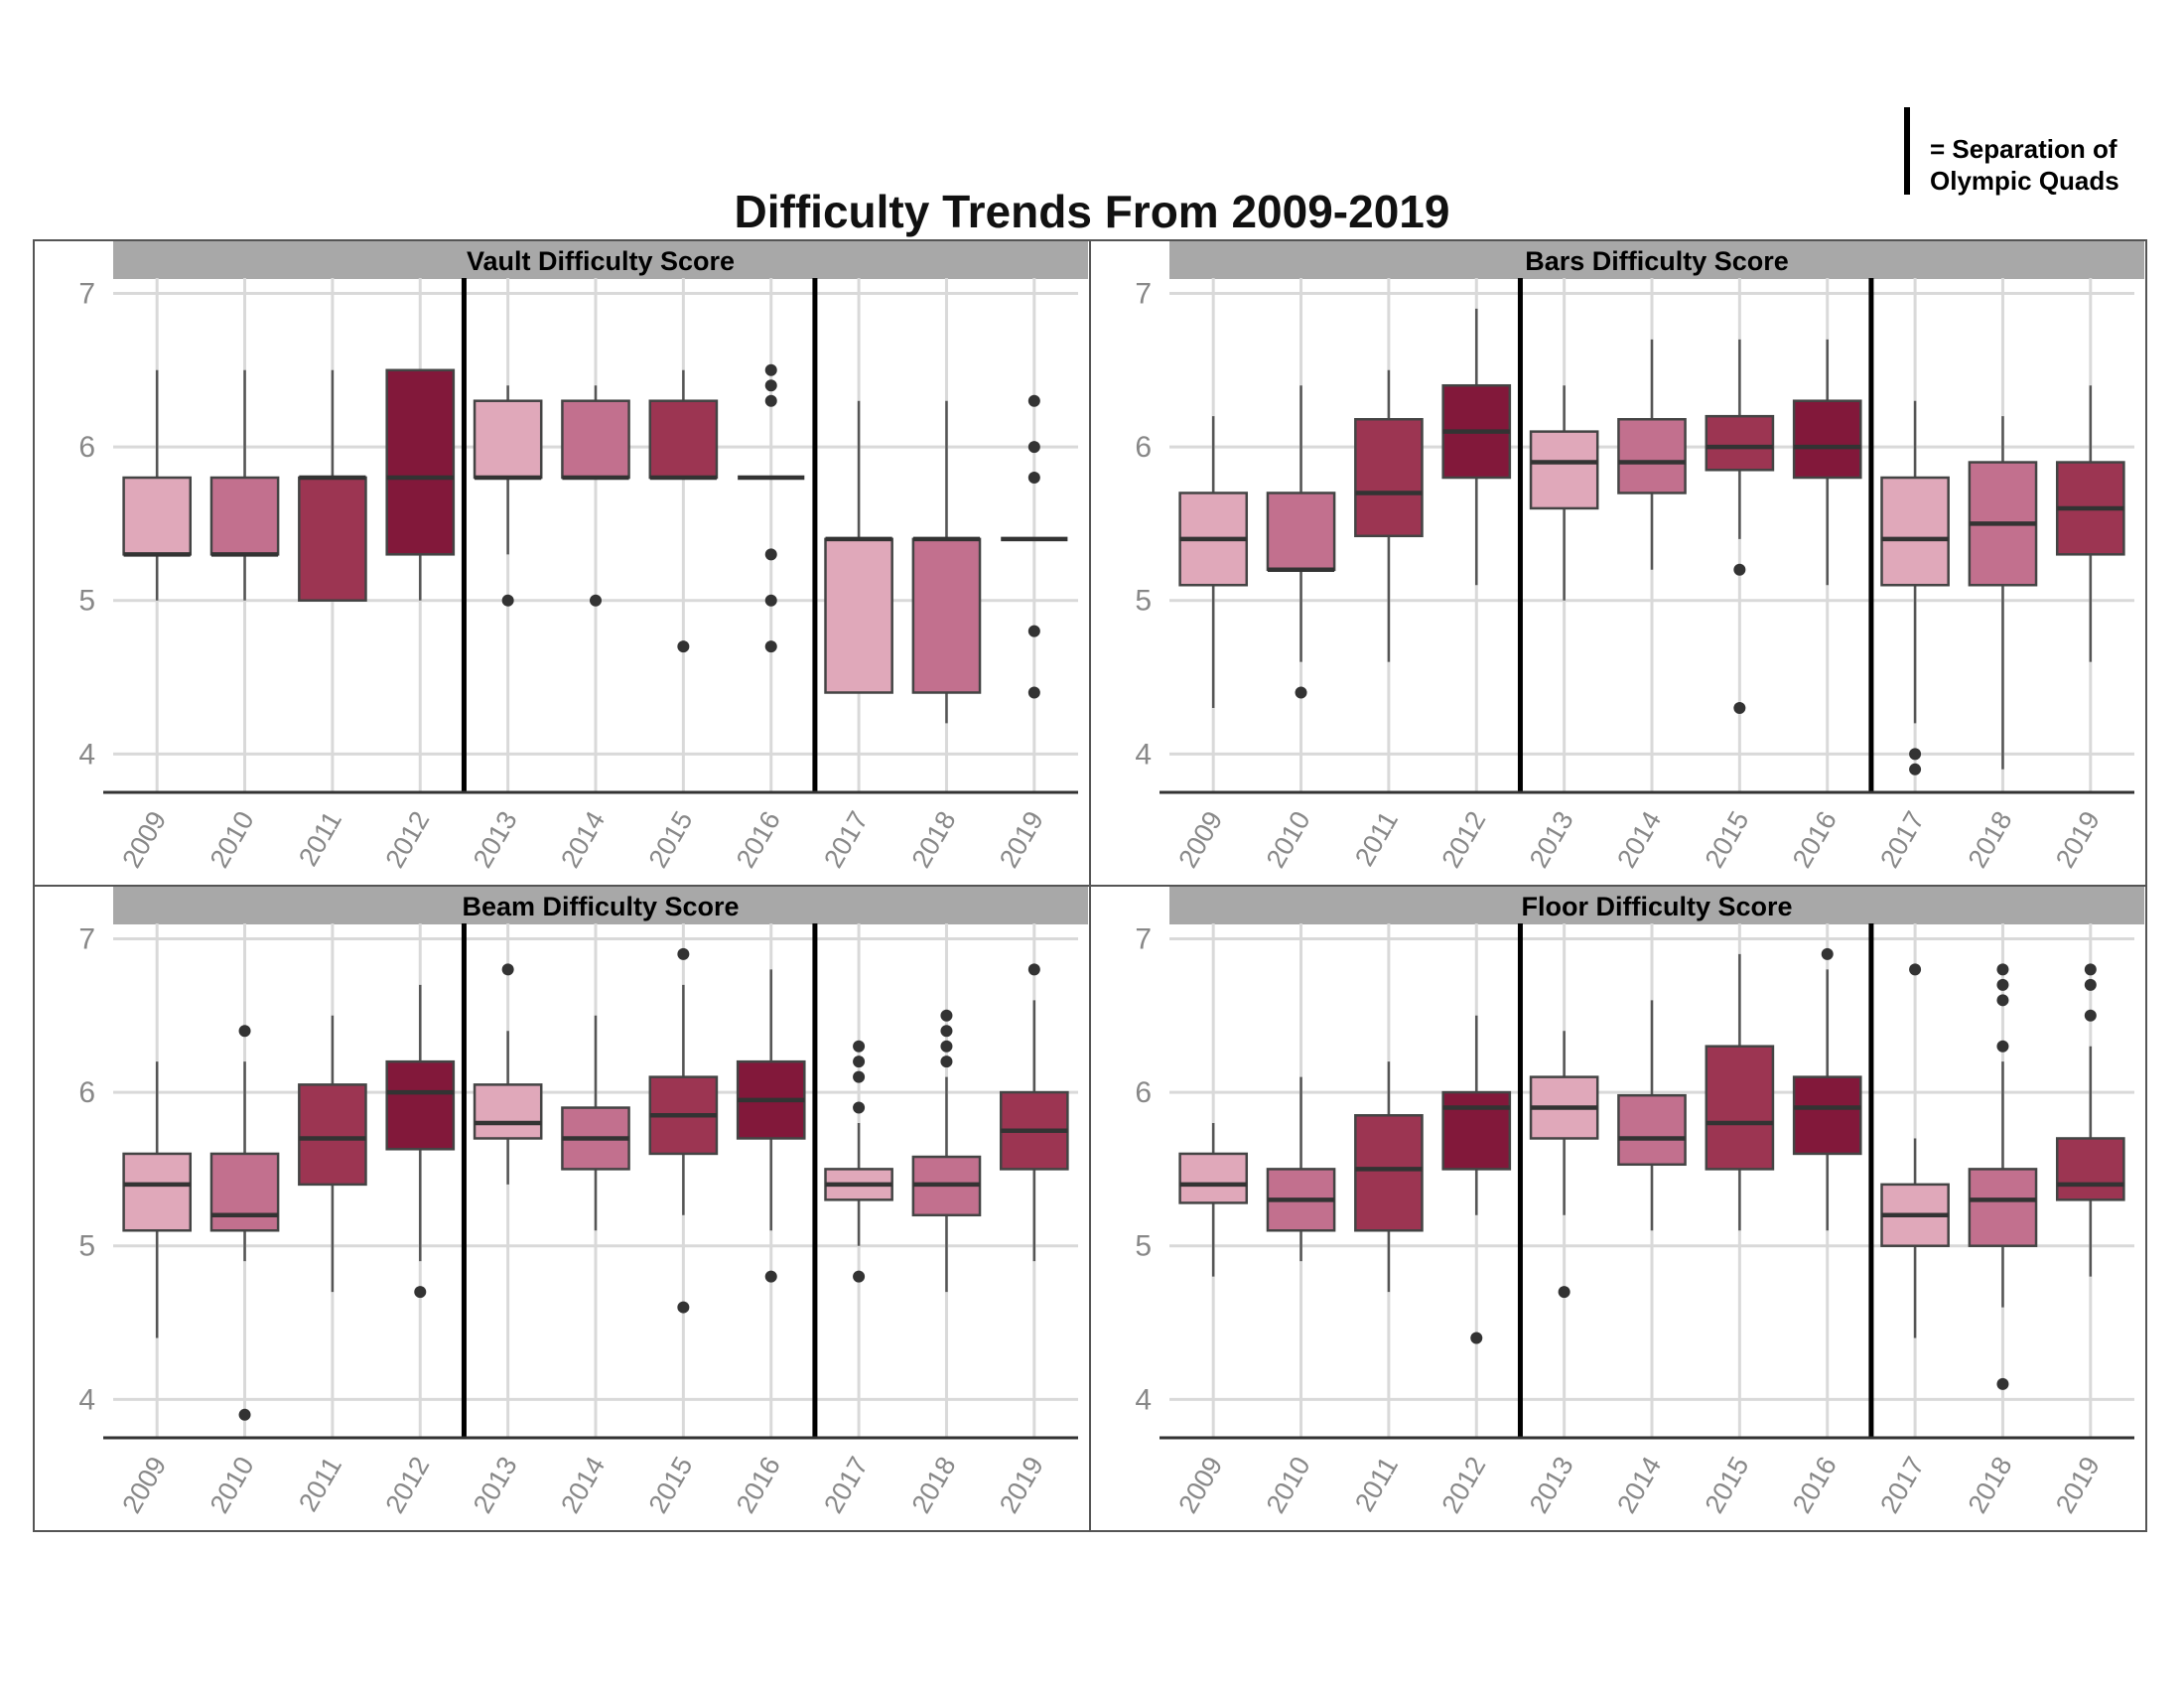  I want to click on box-2012, so click(420, 484).